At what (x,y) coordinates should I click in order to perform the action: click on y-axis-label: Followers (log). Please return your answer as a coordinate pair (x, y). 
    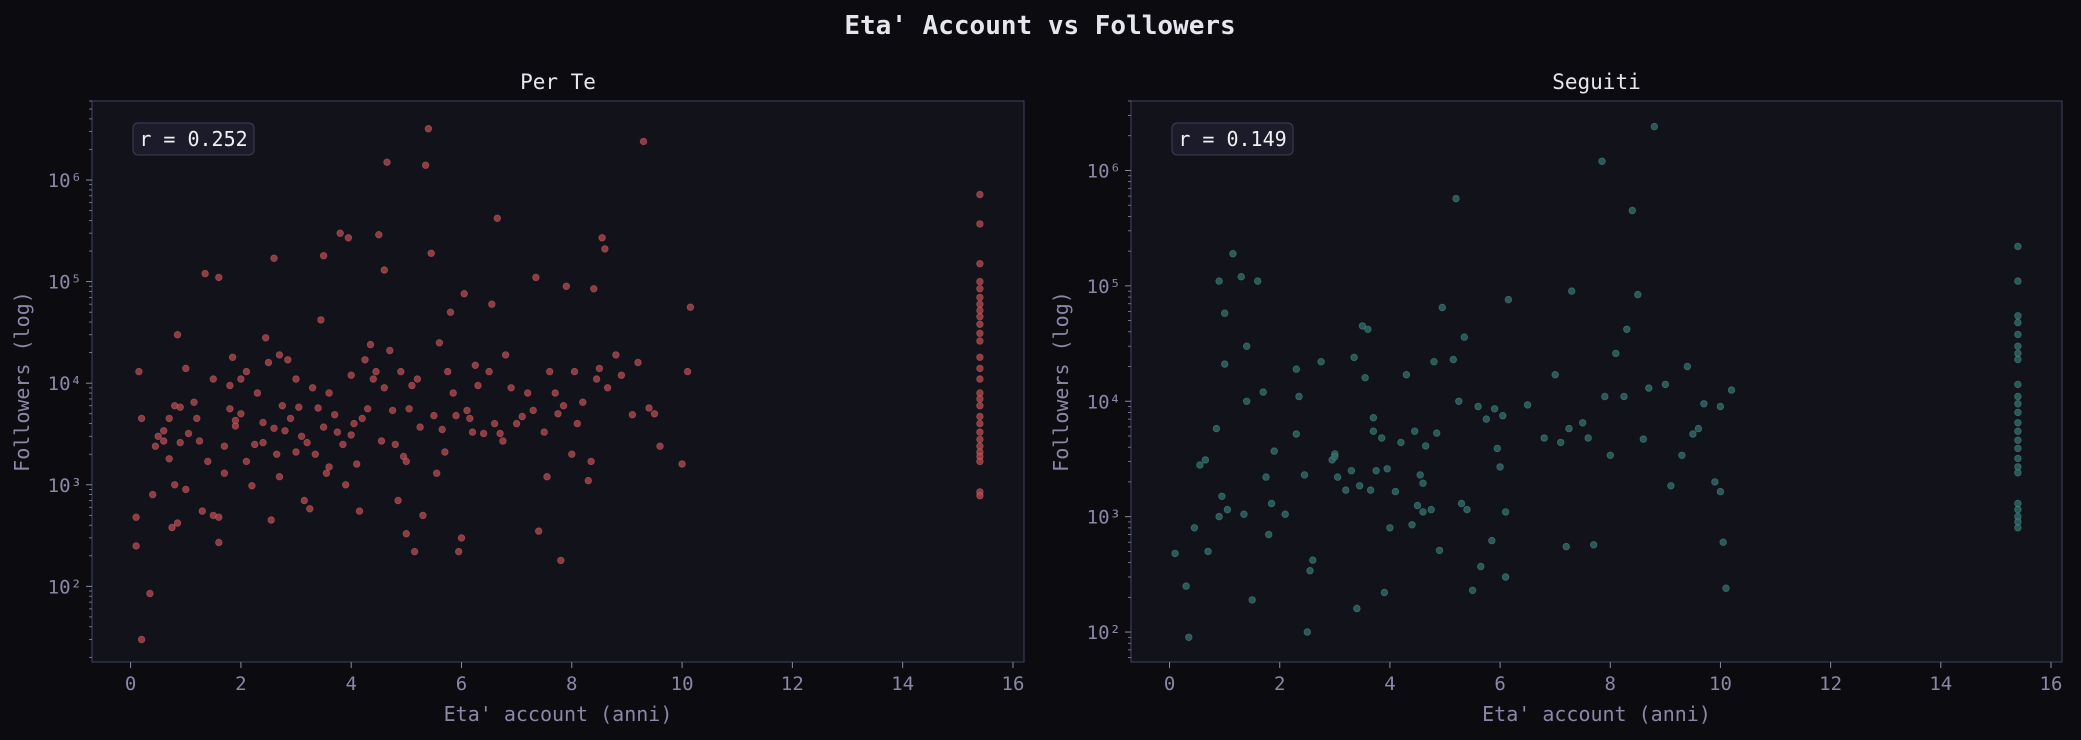
    Looking at the image, I should click on (1061, 381).